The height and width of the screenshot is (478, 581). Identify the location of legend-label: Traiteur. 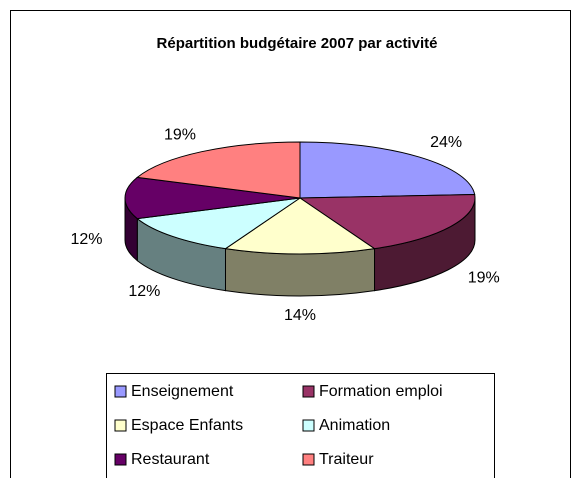
(346, 459).